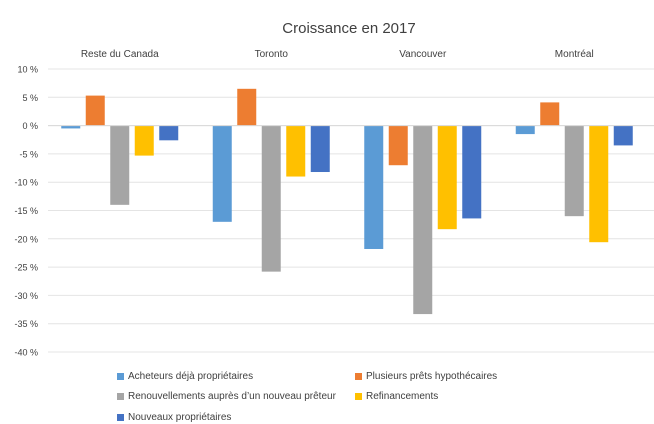 The height and width of the screenshot is (424, 654). What do you see at coordinates (272, 54) in the screenshot?
I see `category-label: Toronto` at bounding box center [272, 54].